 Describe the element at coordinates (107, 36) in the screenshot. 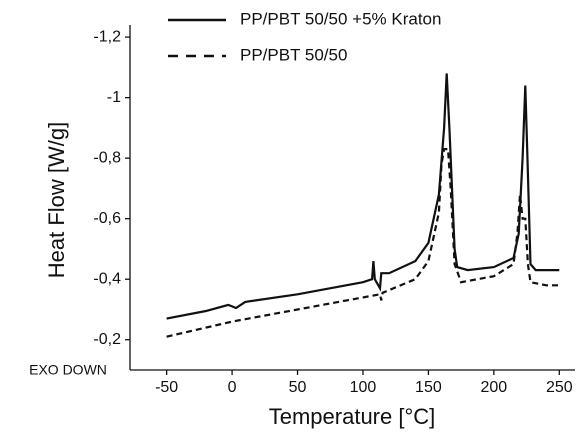

I see `y-tick-label: -1,2` at that location.